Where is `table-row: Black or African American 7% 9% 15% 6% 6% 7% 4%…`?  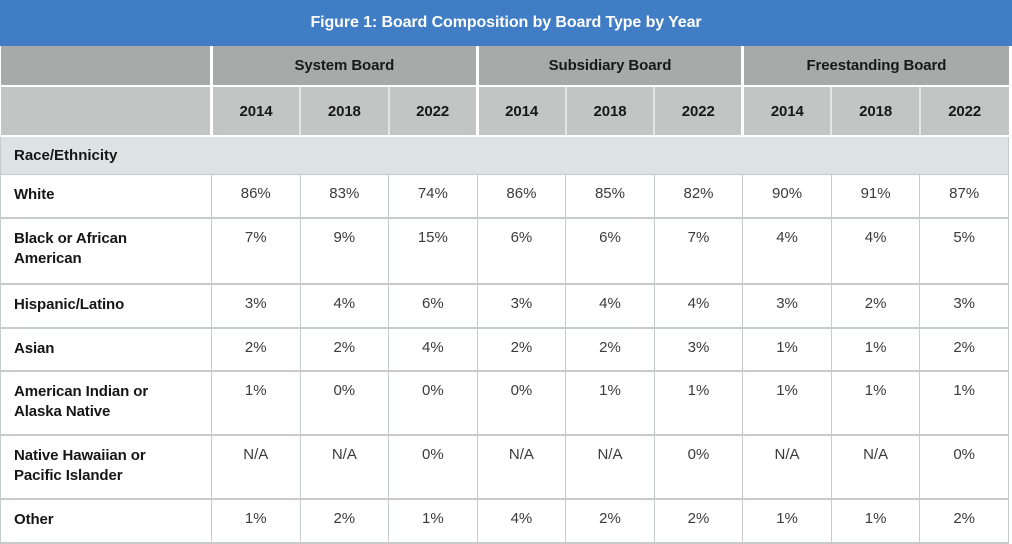 table-row: Black or African American 7% 9% 15% 6% 6% 7% 4%… is located at coordinates (504, 251).